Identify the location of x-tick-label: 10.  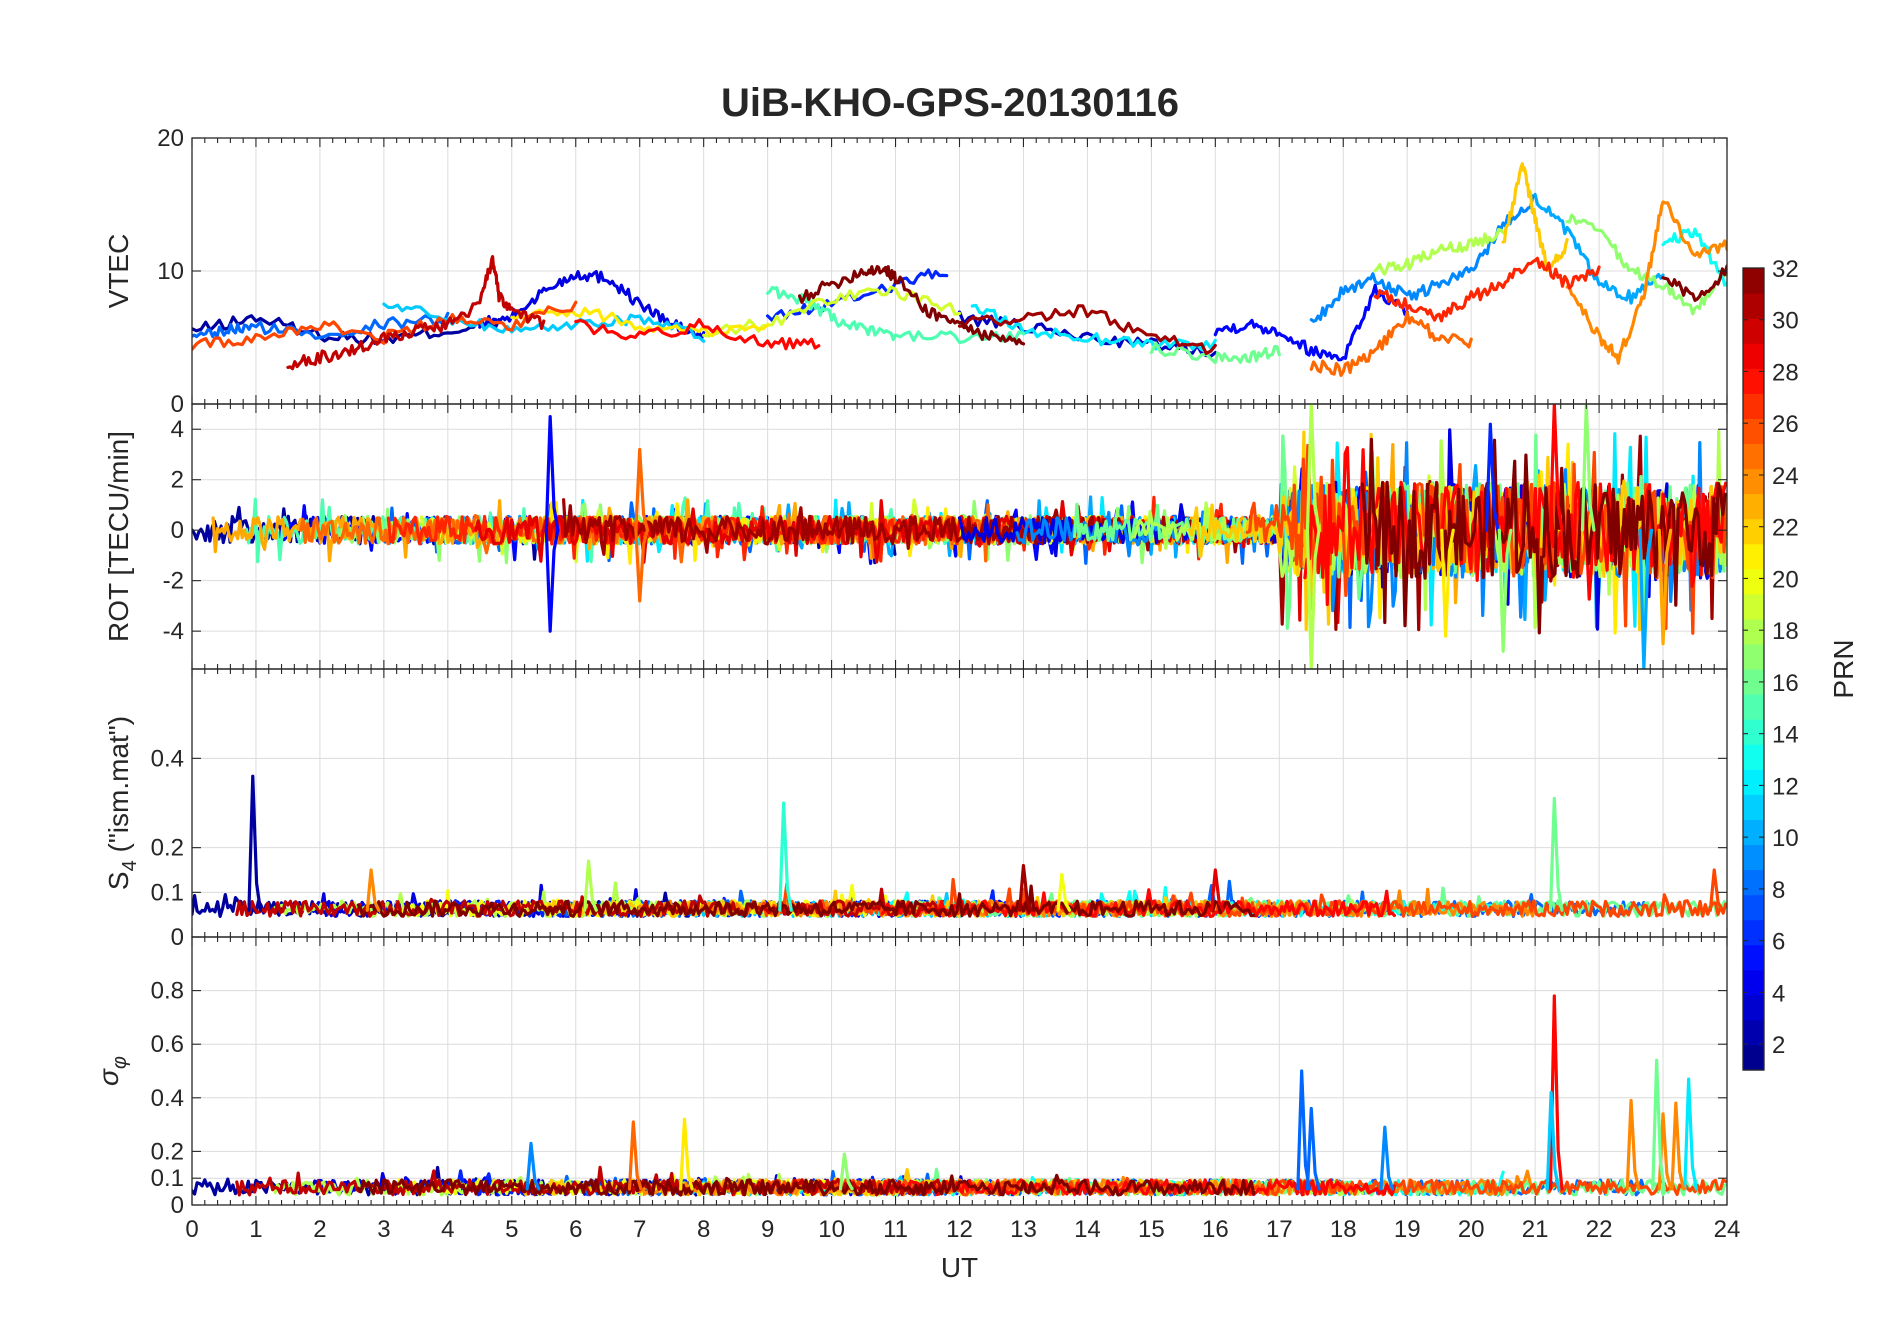
(831, 1229).